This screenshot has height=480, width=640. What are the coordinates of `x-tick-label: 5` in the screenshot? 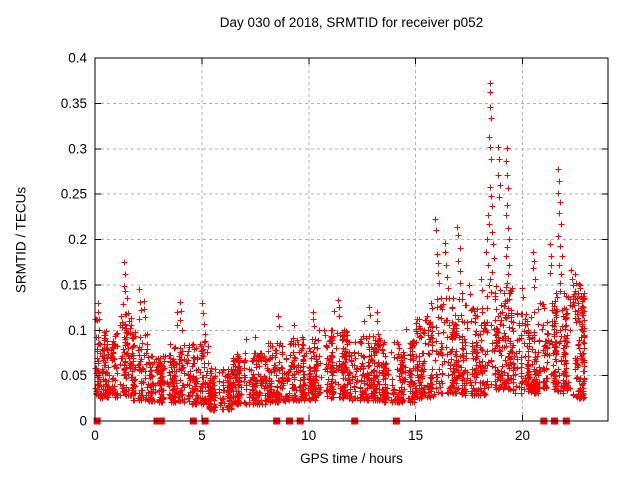 It's located at (202, 435).